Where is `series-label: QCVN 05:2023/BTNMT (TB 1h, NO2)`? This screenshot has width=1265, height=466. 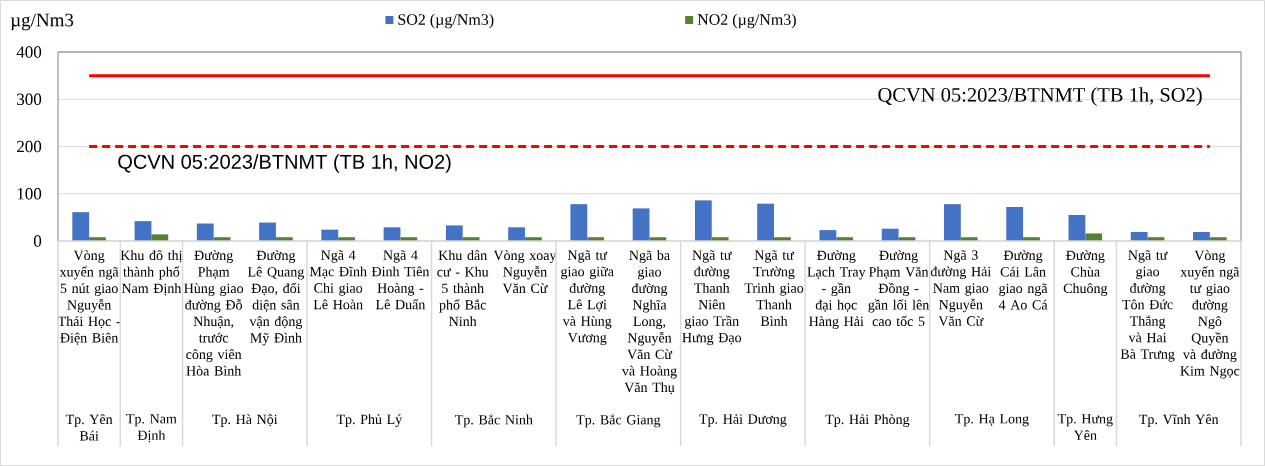
series-label: QCVN 05:2023/BTNMT (TB 1h, NO2) is located at coordinates (284, 163).